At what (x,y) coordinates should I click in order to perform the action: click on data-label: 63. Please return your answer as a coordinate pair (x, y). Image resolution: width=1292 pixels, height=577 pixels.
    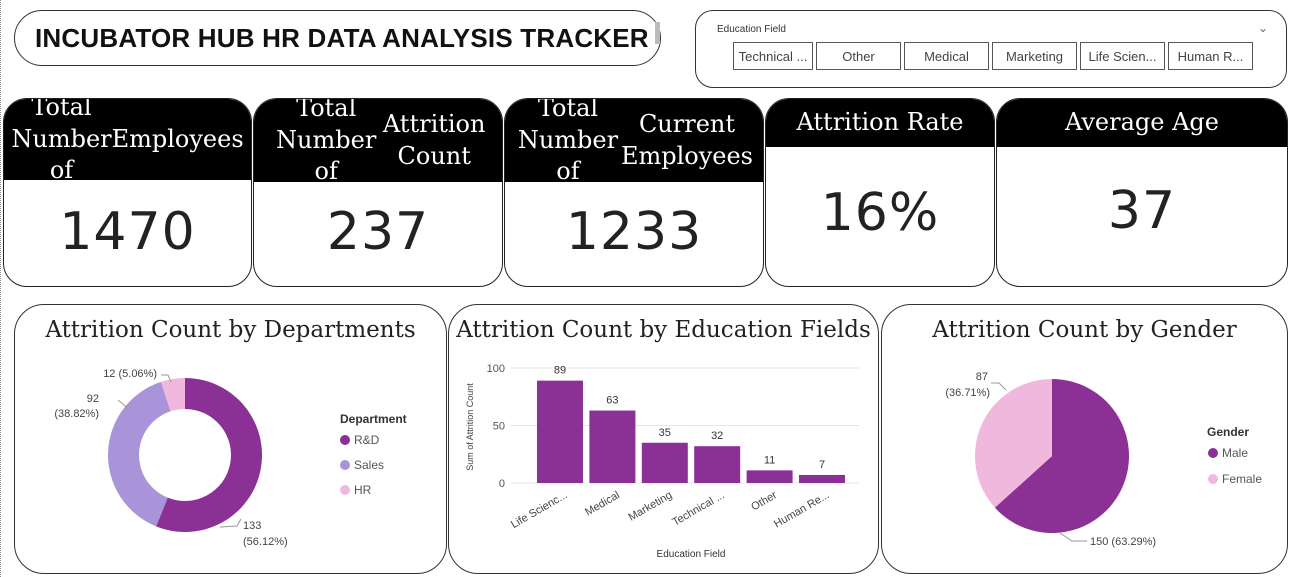
    Looking at the image, I should click on (612, 401).